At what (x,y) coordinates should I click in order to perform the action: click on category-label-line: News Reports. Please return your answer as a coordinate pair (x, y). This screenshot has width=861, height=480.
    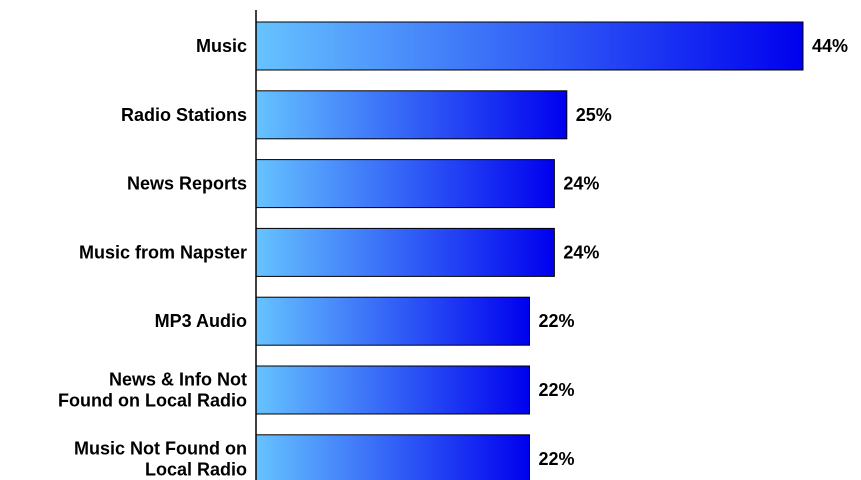
    Looking at the image, I should click on (187, 184).